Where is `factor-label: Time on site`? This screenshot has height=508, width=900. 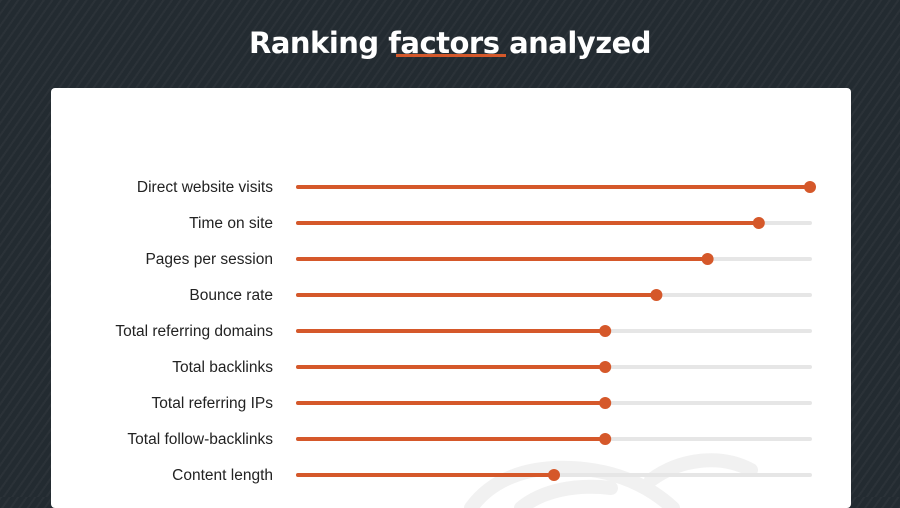 factor-label: Time on site is located at coordinates (231, 223).